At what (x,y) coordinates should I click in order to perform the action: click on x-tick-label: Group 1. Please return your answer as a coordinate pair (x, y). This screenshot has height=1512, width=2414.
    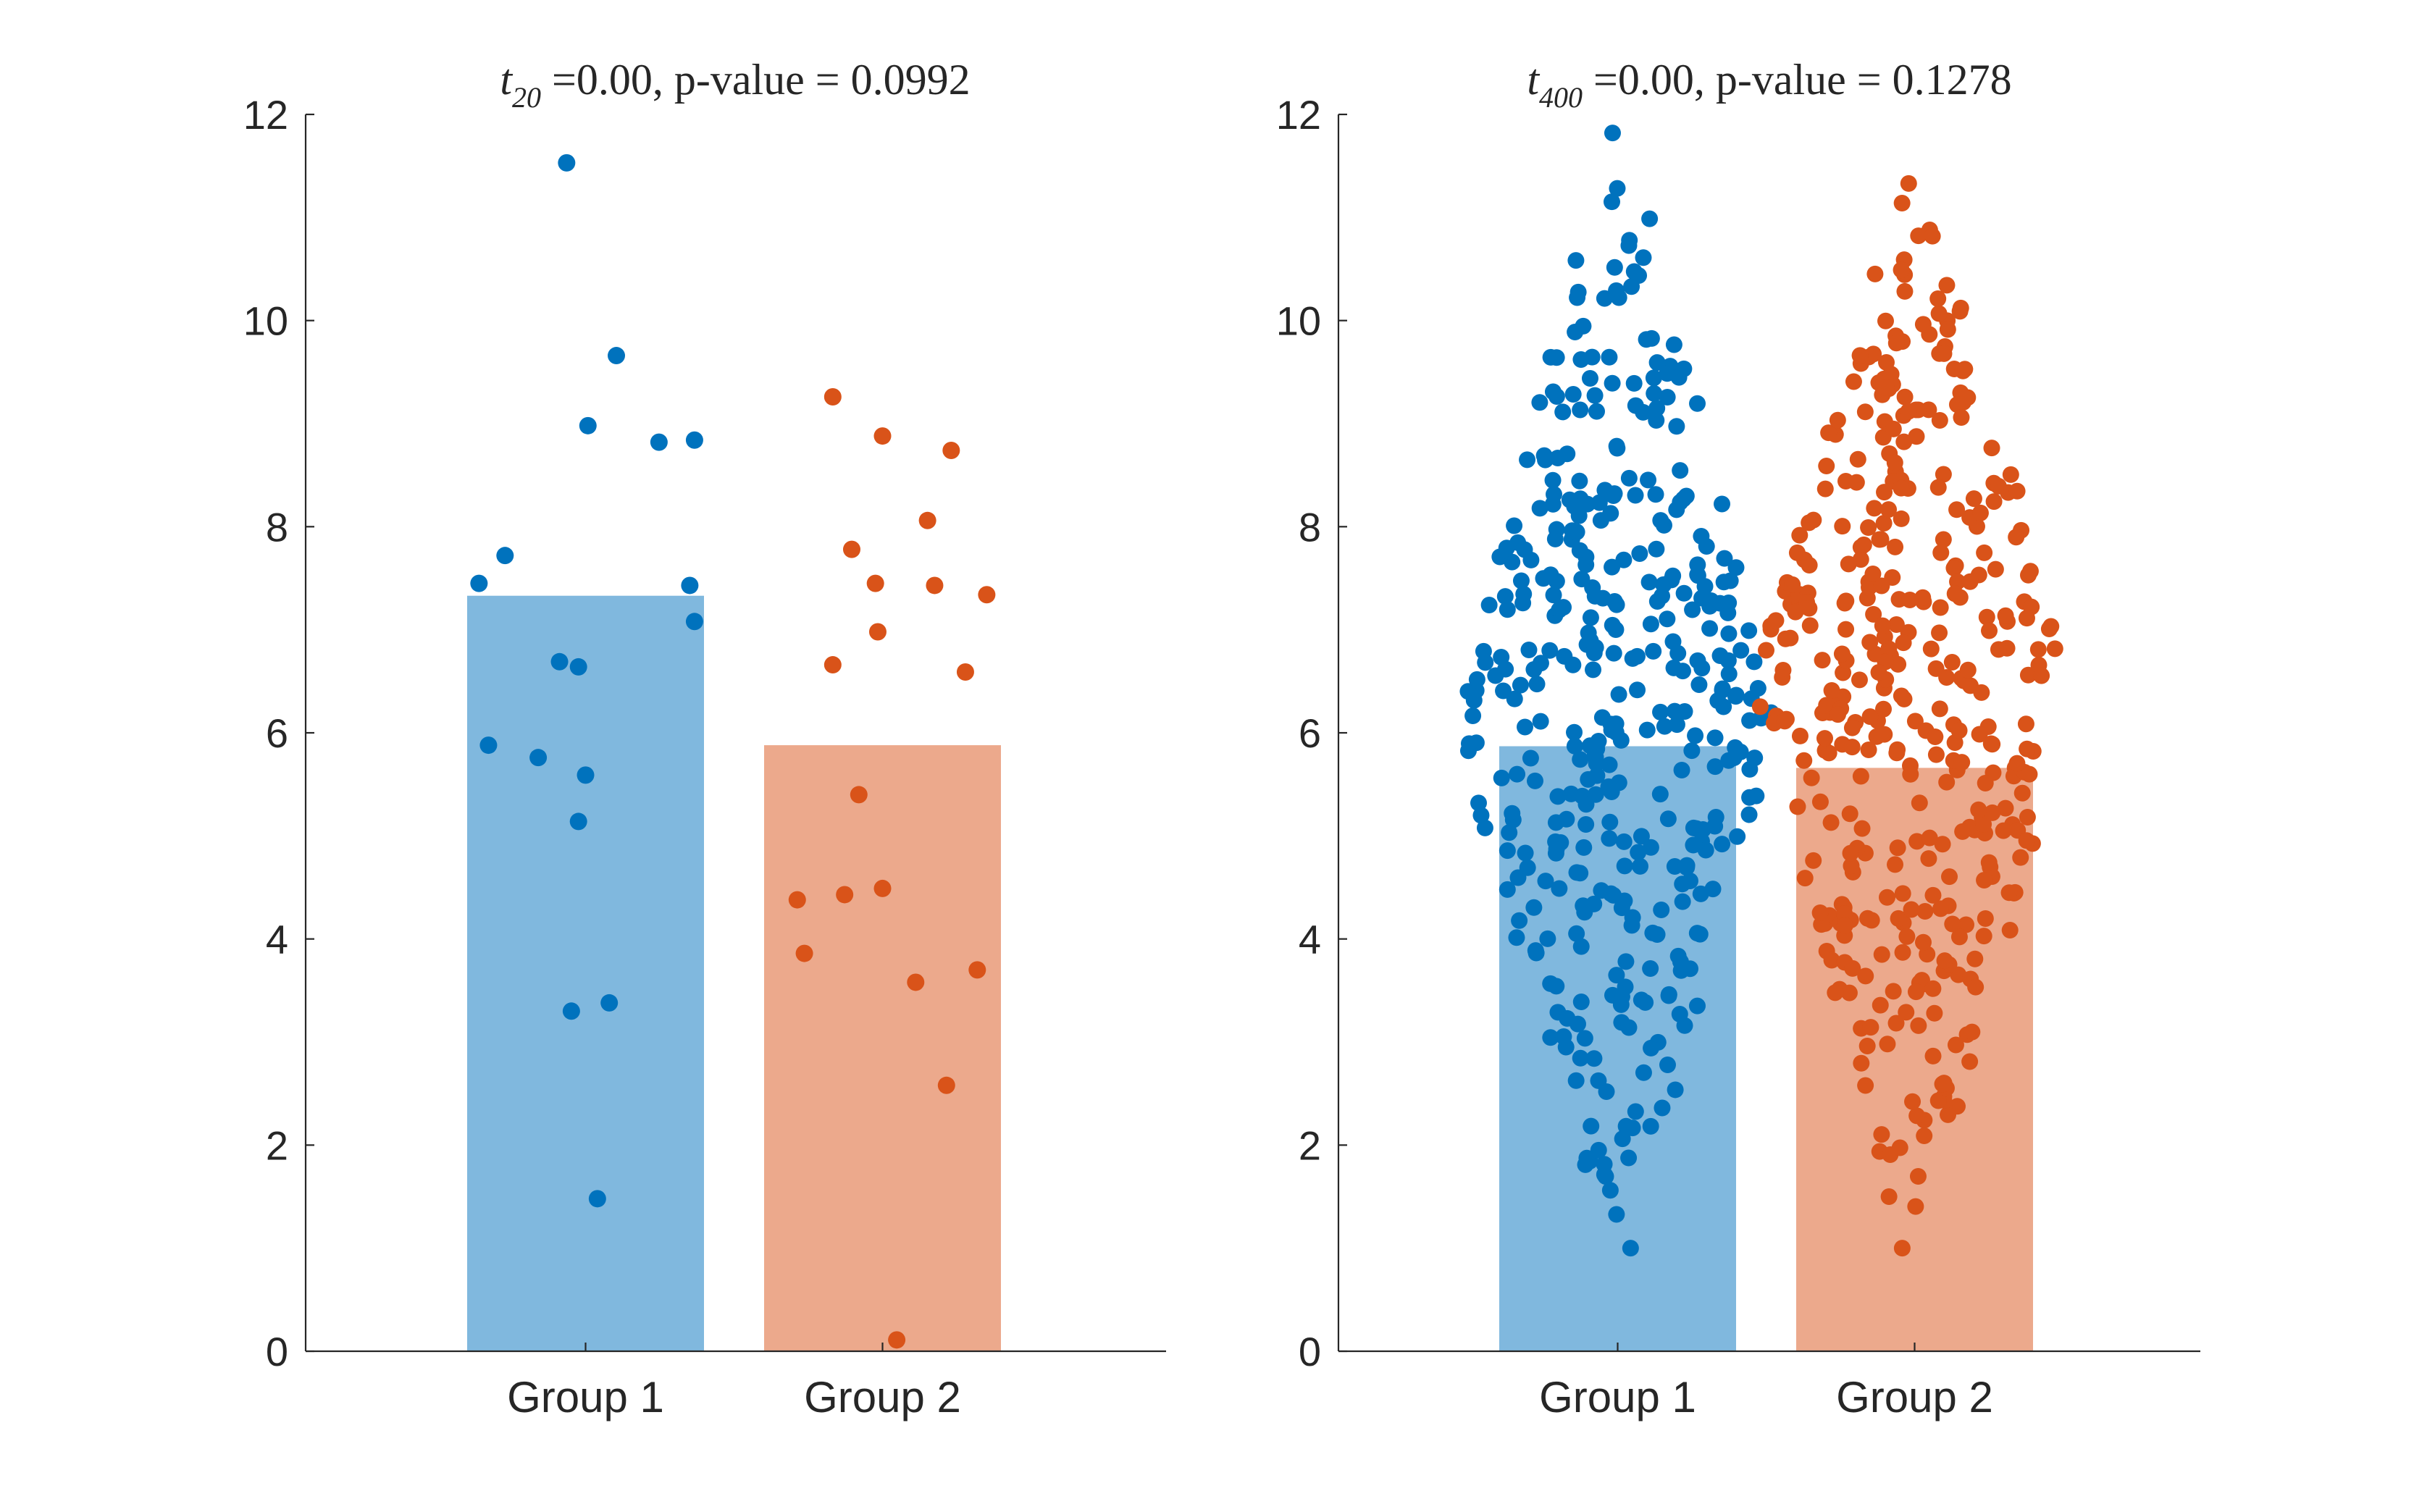
    Looking at the image, I should click on (1617, 1397).